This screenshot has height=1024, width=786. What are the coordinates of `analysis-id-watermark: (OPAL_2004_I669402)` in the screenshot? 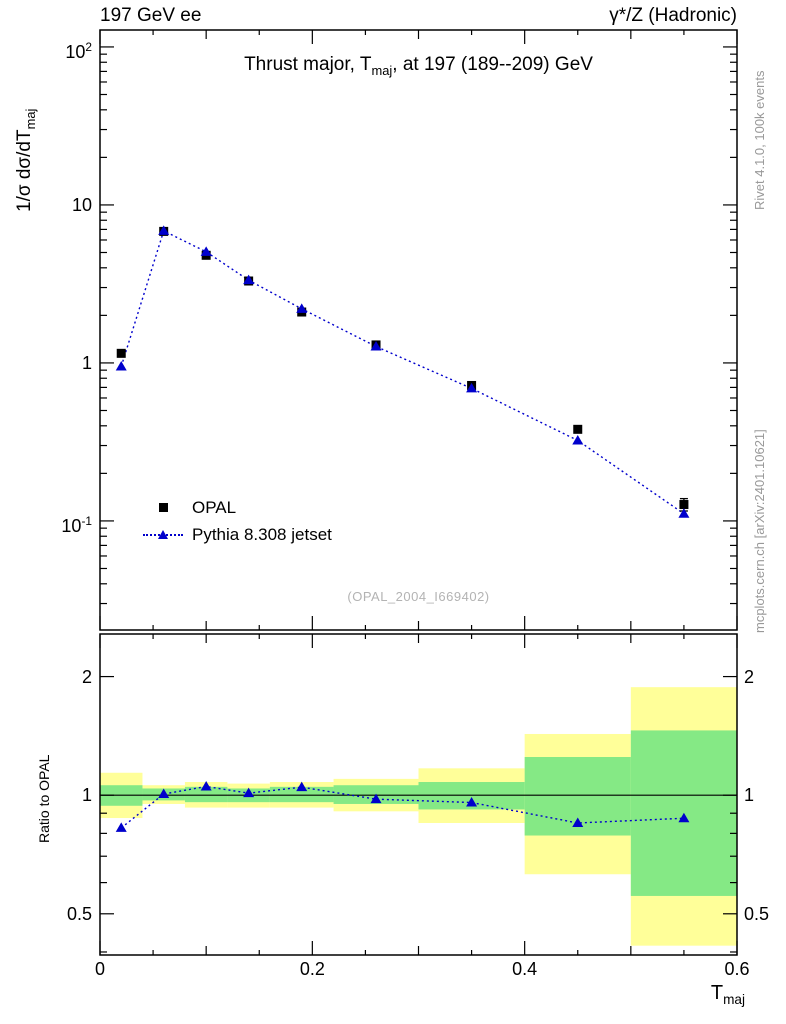 It's located at (418, 596).